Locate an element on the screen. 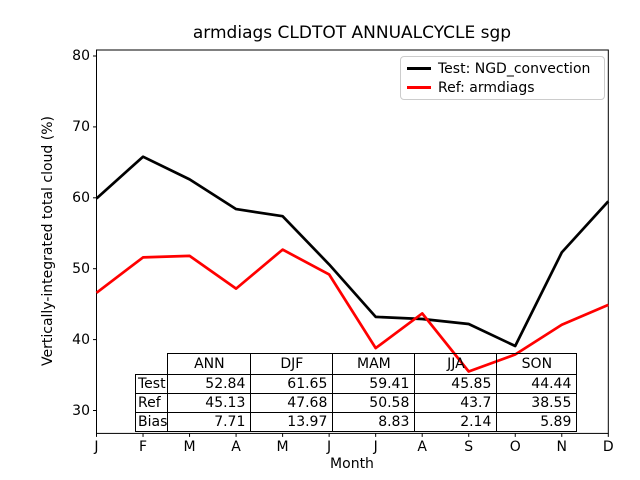 The image size is (640, 480). stats-column-header: SON is located at coordinates (537, 364).